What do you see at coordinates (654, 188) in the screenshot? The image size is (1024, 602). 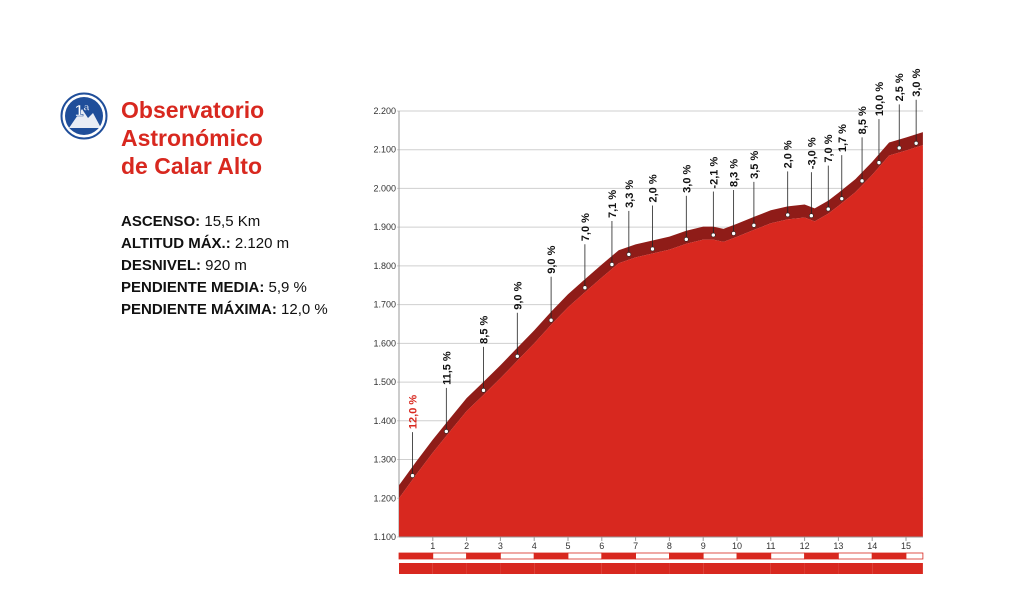 I see `gradient-label: 2,0 %` at bounding box center [654, 188].